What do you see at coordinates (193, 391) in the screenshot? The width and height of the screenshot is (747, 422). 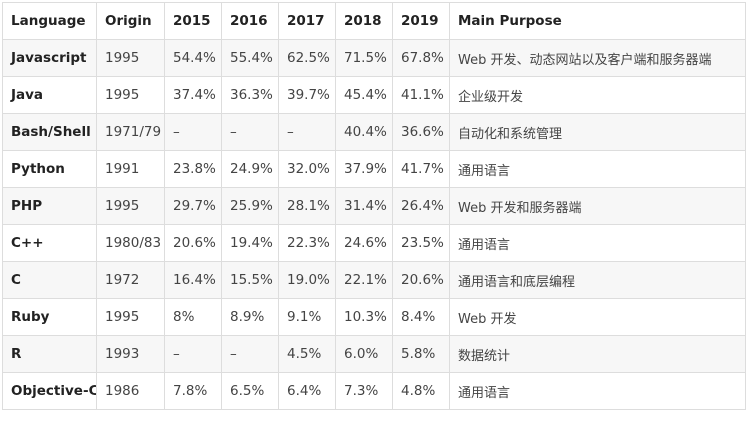 I see `cell-2015: 7.8%` at bounding box center [193, 391].